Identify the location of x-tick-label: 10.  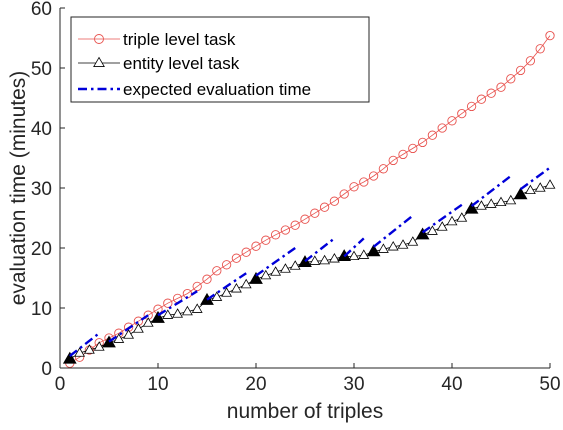
(157, 384).